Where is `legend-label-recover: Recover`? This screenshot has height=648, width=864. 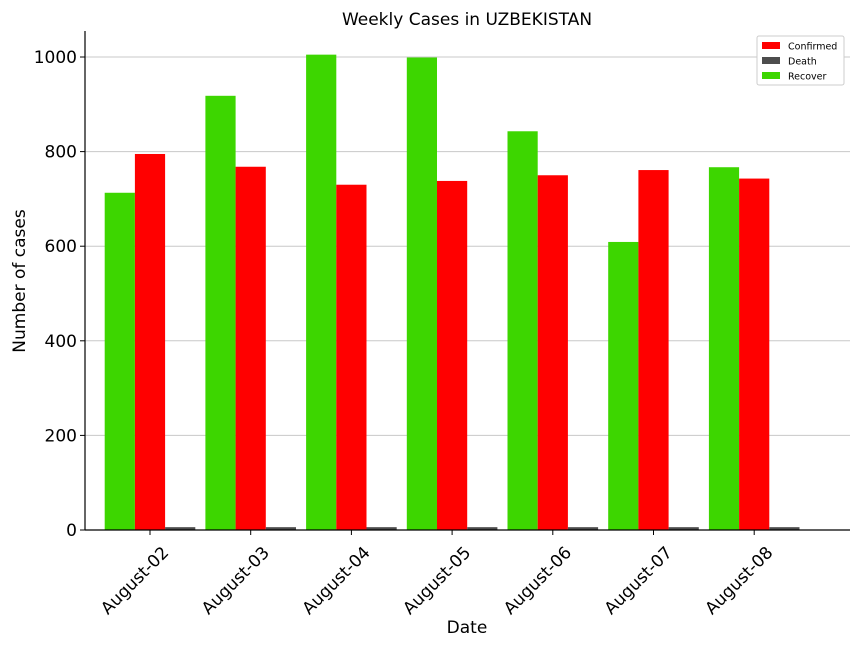 legend-label-recover: Recover is located at coordinates (807, 77).